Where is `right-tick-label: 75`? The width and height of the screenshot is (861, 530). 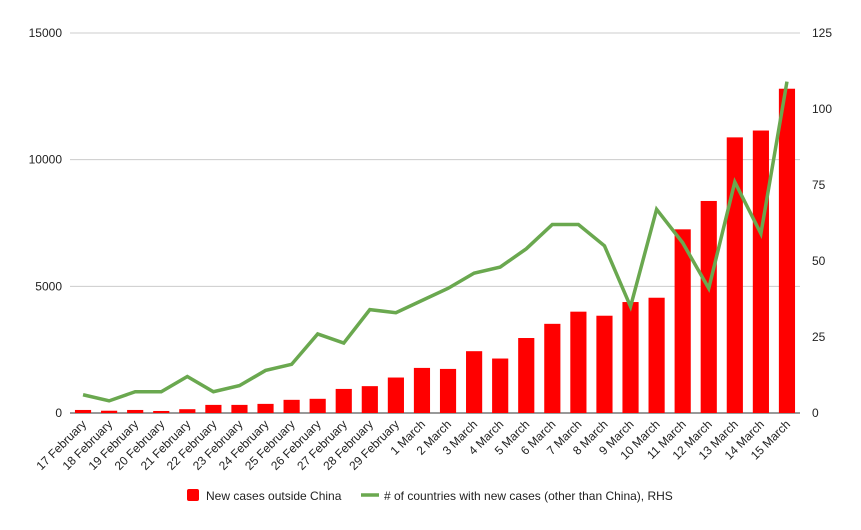 right-tick-label: 75 is located at coordinates (819, 185).